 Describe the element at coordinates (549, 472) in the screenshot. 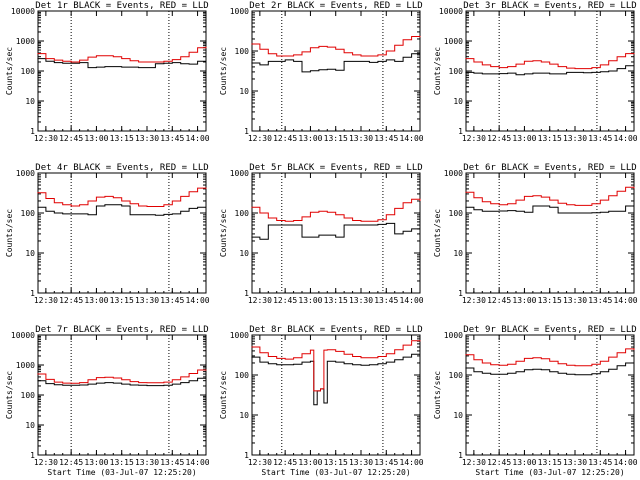

I see `x-axis-label: Start Time (03-Jul-07 12:25:20)` at that location.